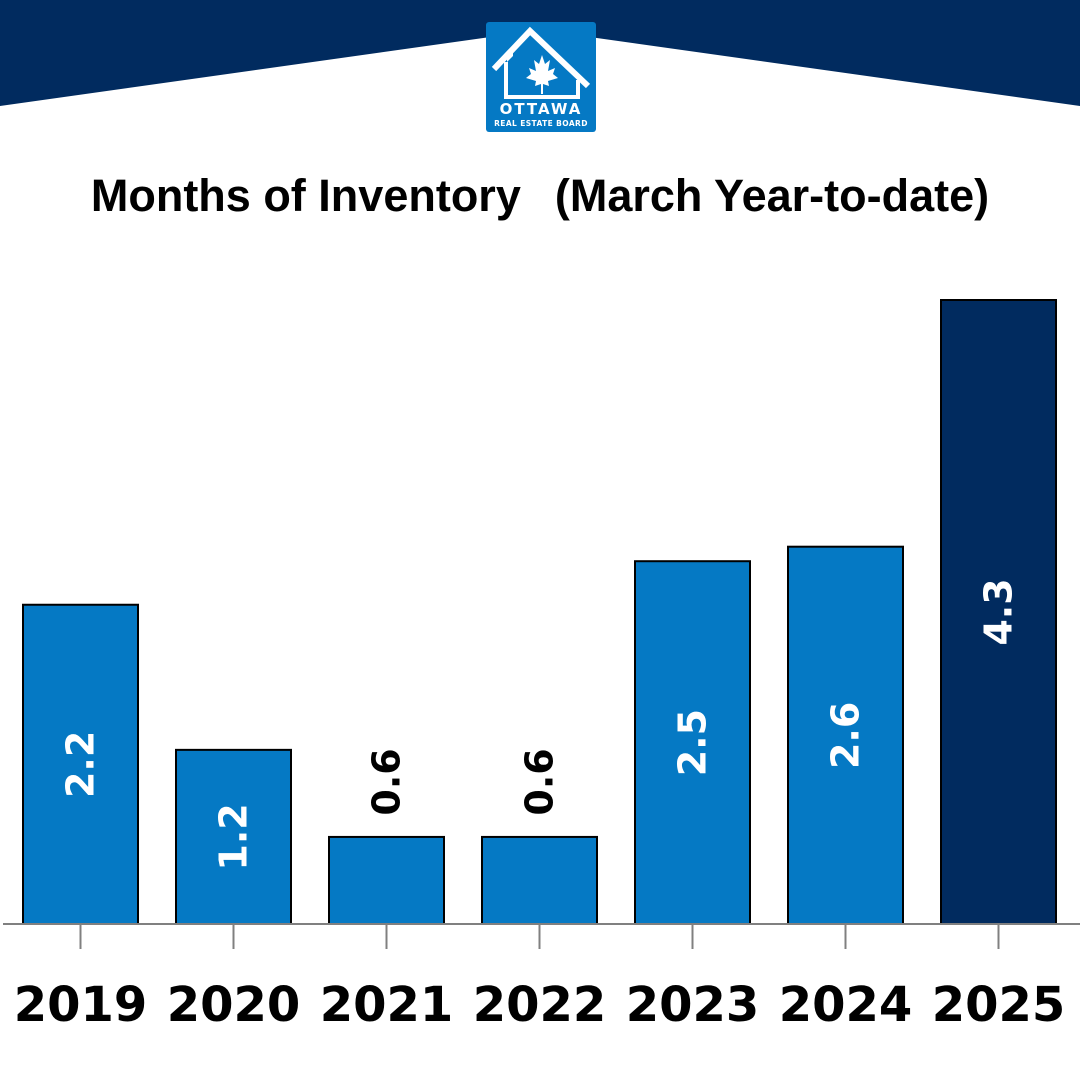  I want to click on x-tick-label-2020: 2020, so click(234, 1005).